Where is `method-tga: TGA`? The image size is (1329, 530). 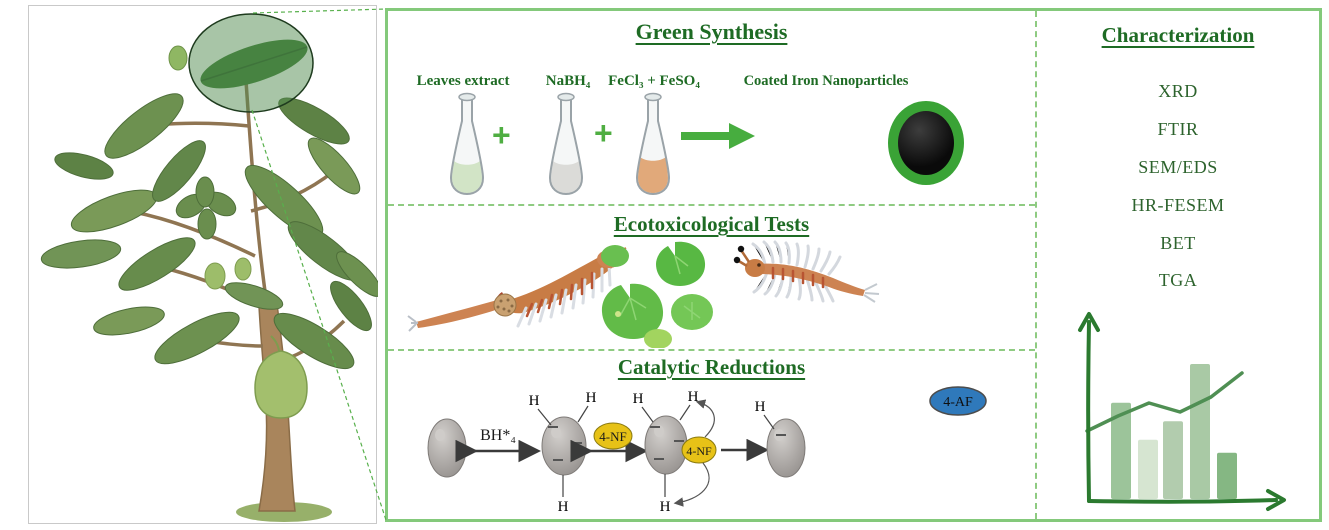 method-tga: TGA is located at coordinates (1178, 280).